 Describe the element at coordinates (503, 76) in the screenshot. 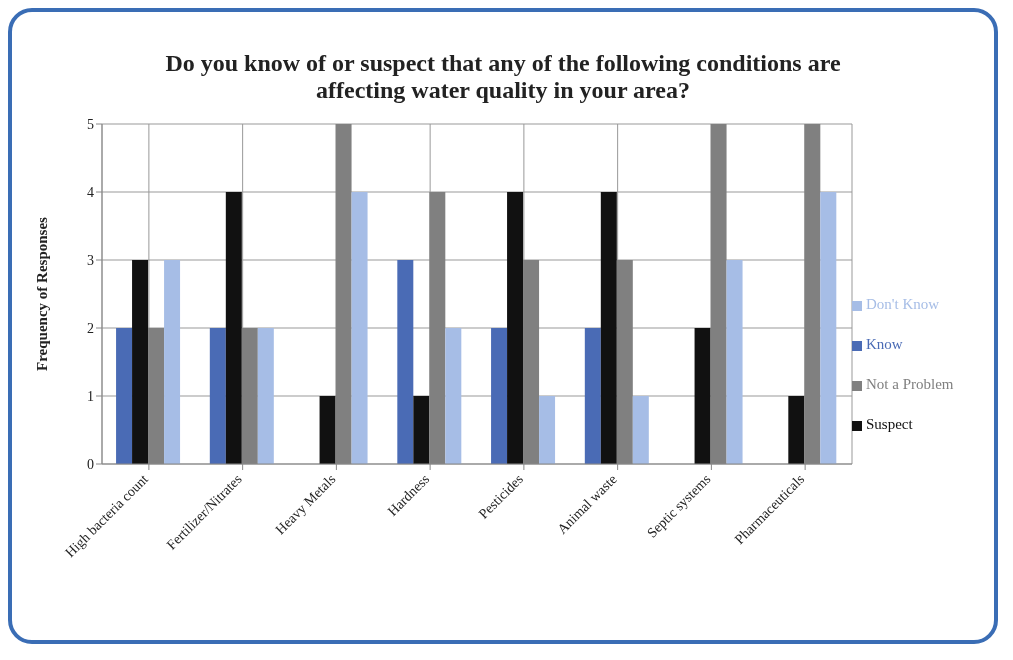

I see `chart-title: Do you know of or suspect that any of the following conditions are affecting water quality in your area?` at that location.